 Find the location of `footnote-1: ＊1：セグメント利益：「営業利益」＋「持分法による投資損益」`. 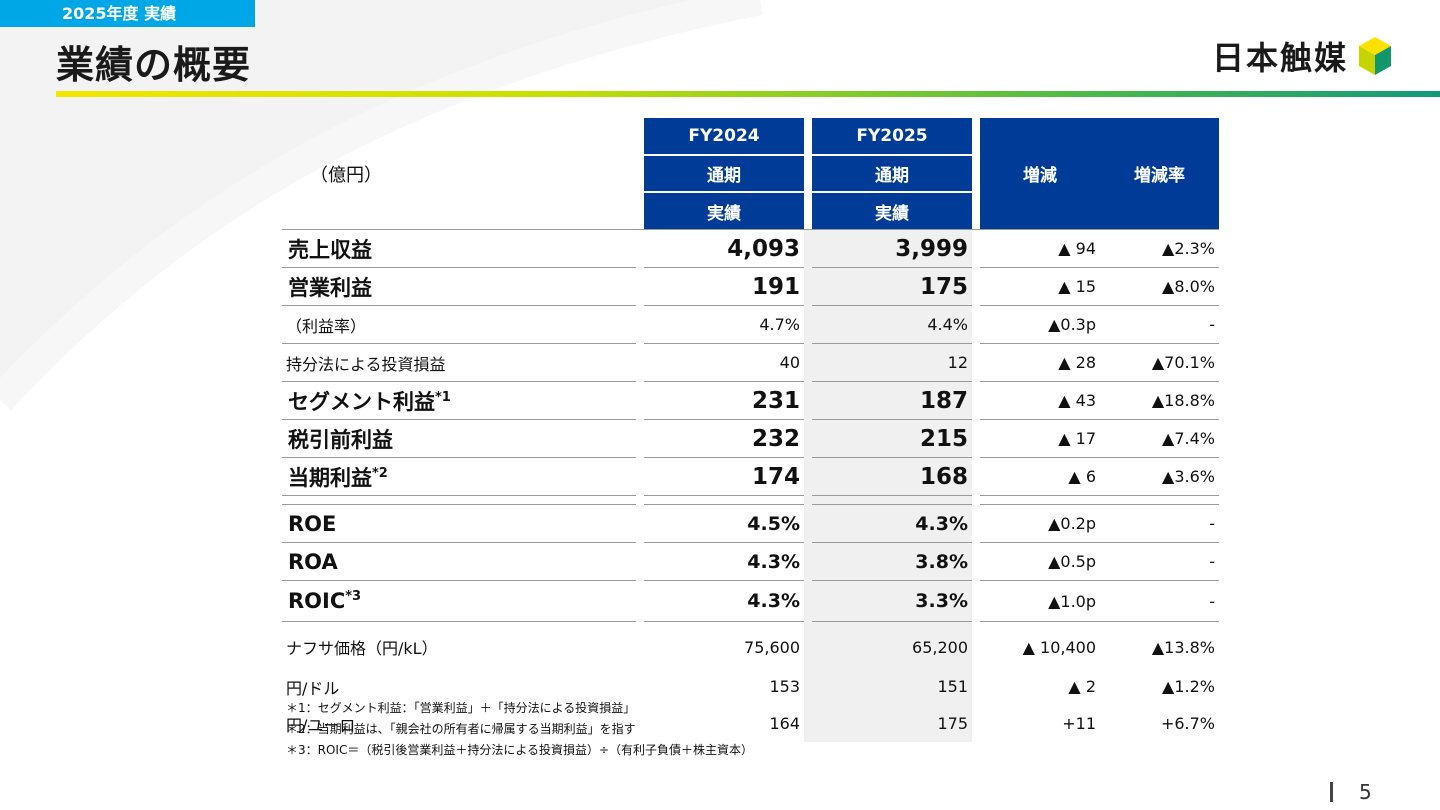

footnote-1: ＊1：セグメント利益：「営業利益」＋「持分法による投資損益」 is located at coordinates (461, 708).